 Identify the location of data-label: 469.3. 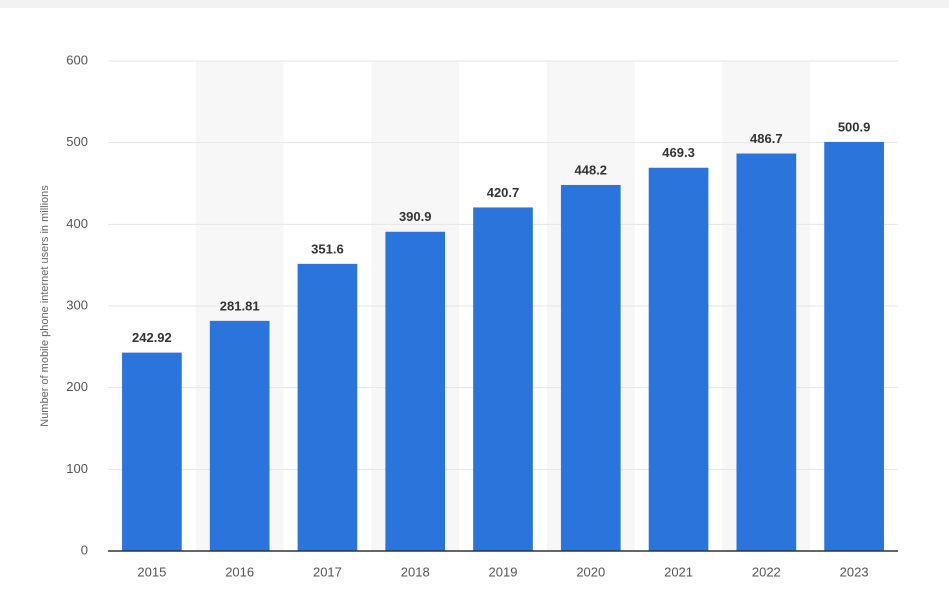
(678, 152).